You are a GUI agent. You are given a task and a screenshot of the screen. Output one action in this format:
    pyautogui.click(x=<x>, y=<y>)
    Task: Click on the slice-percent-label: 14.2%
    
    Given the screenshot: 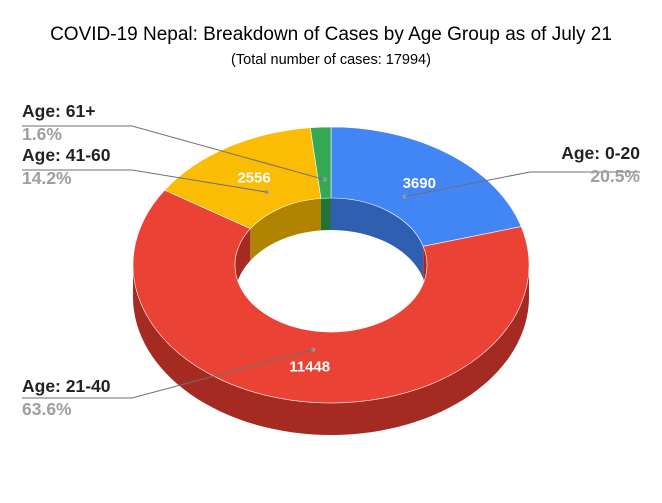 What is the action you would take?
    pyautogui.click(x=47, y=178)
    